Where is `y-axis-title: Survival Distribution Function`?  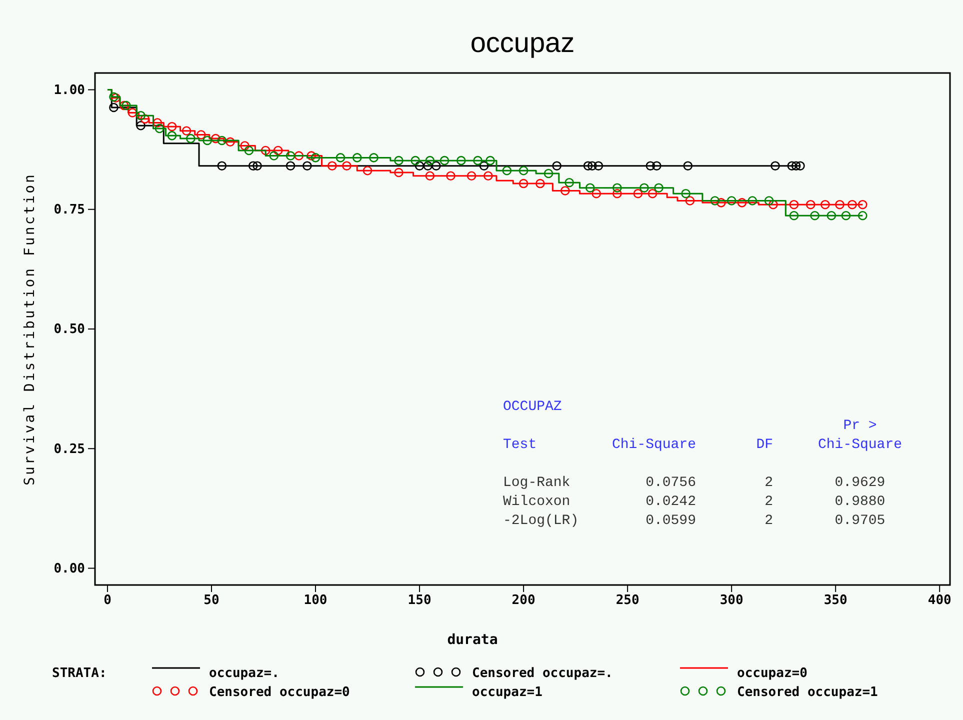
y-axis-title: Survival Distribution Function is located at coordinates (30, 329).